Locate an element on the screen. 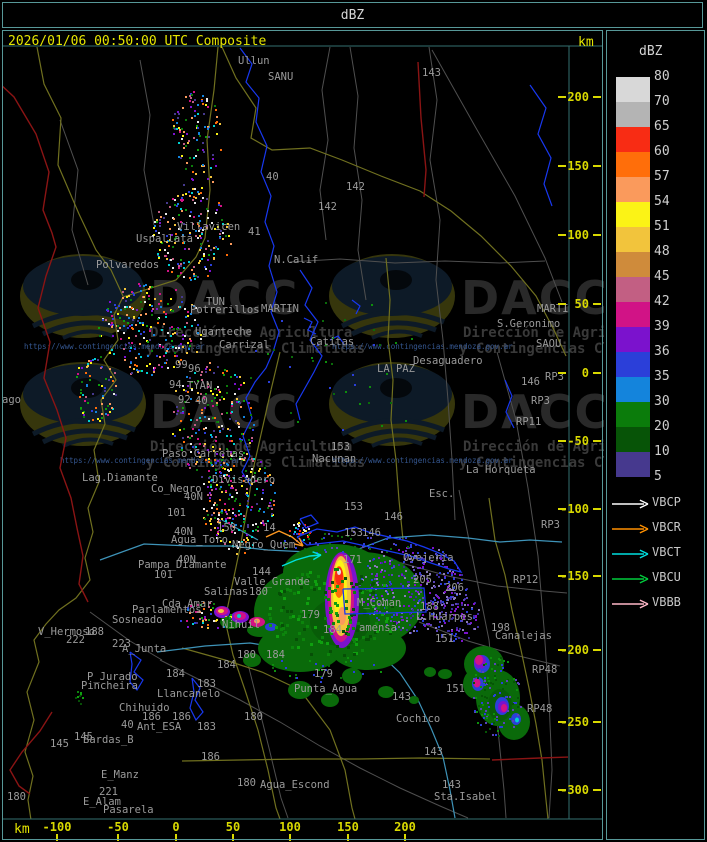 The image size is (707, 842). storm-vector-arrow is located at coordinates (284, 538).